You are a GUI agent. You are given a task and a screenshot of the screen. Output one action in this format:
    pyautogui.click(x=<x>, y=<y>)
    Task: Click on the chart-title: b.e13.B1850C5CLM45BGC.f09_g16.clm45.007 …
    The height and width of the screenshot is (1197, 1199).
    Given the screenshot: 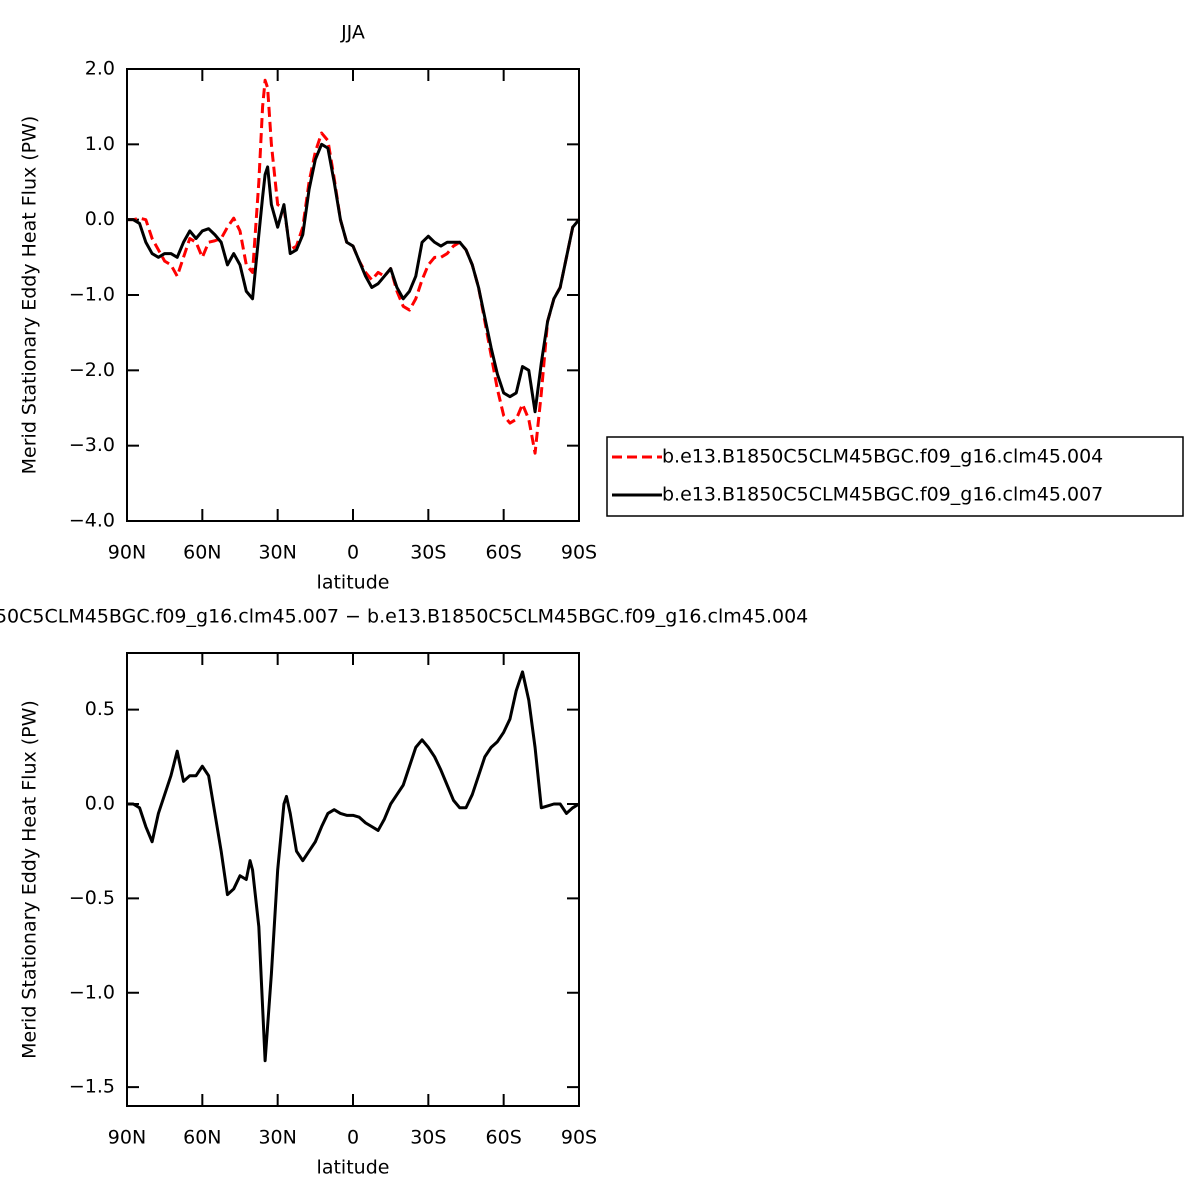 What is the action you would take?
    pyautogui.click(x=404, y=617)
    